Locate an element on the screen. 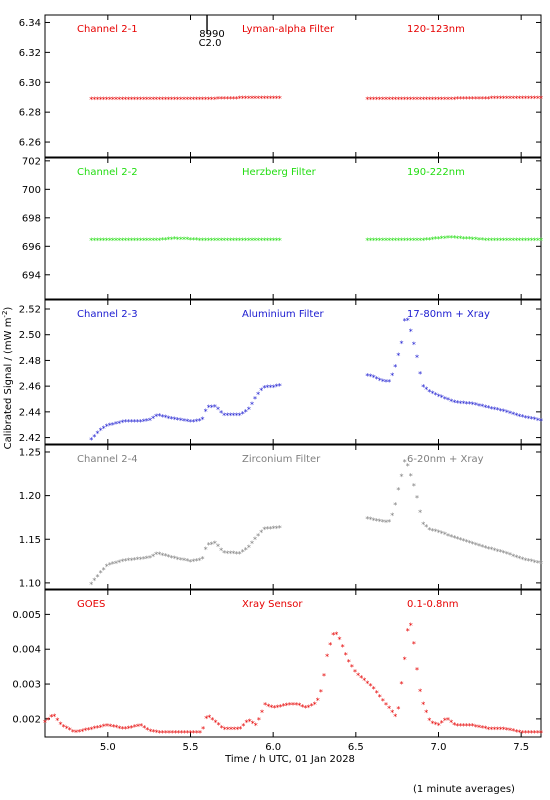  y-tick-label: 6.30 is located at coordinates (30, 83).